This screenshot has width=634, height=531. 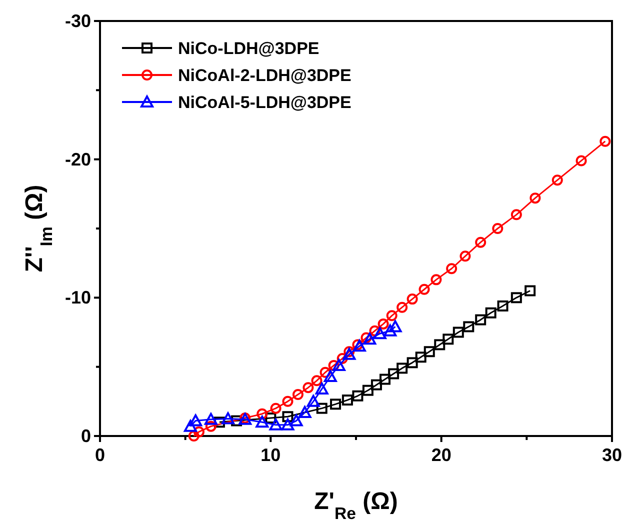 What do you see at coordinates (77, 298) in the screenshot?
I see `y-tick-label: -10` at bounding box center [77, 298].